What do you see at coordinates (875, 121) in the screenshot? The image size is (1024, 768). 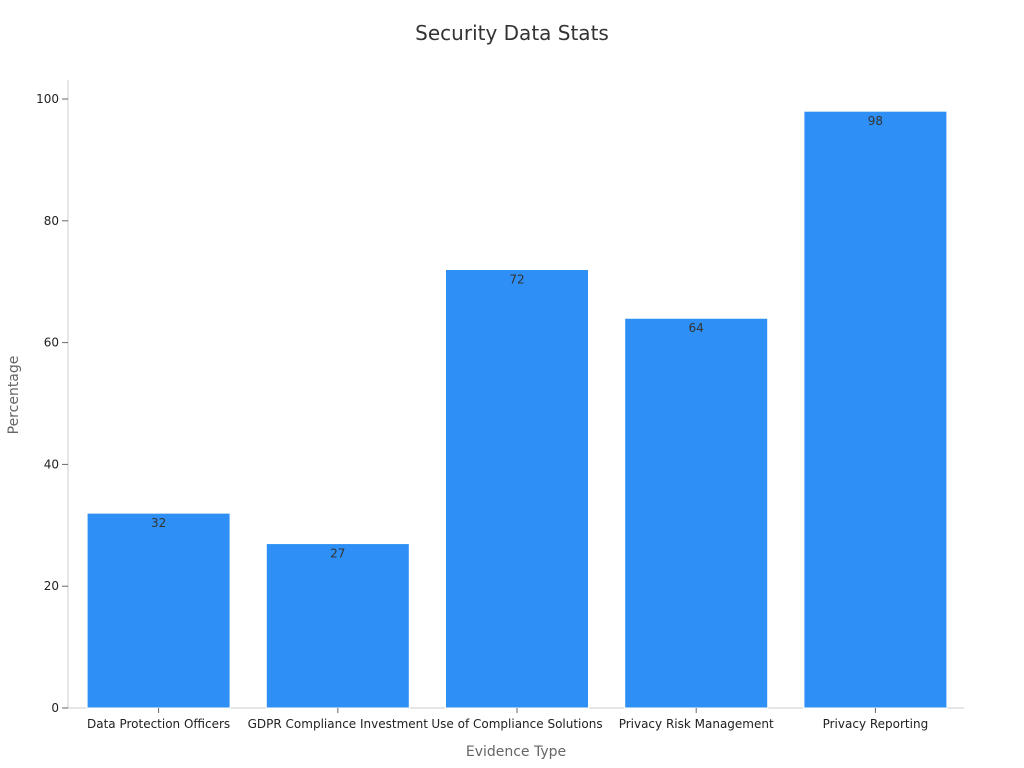 I see `bar-data-label: 98` at bounding box center [875, 121].